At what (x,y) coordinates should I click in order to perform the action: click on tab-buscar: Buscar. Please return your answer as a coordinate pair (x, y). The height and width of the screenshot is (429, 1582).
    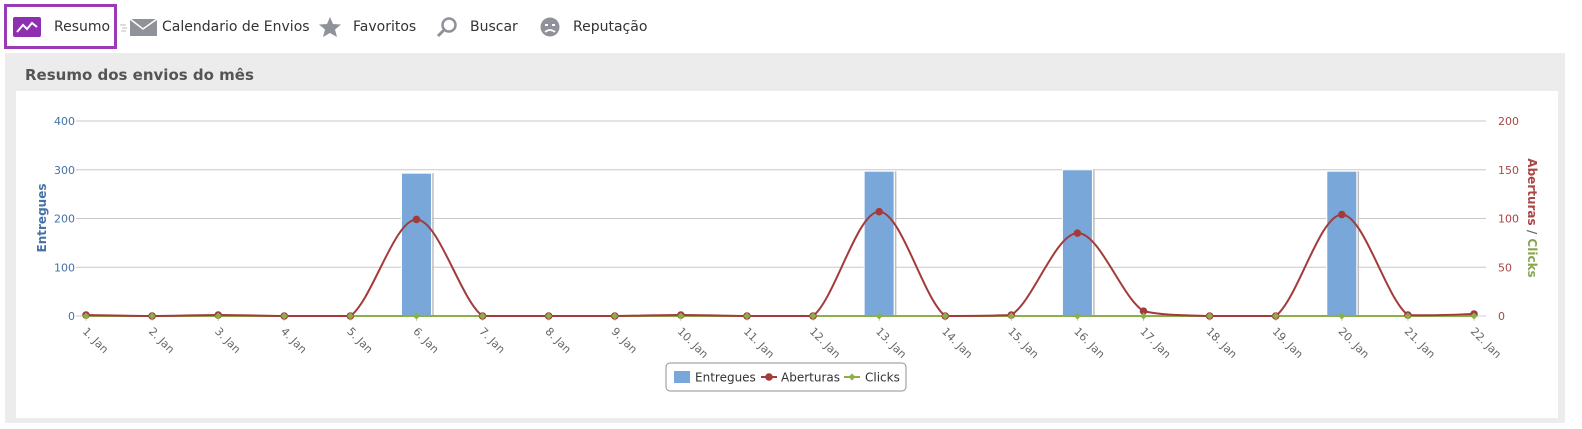
    Looking at the image, I should click on (477, 26).